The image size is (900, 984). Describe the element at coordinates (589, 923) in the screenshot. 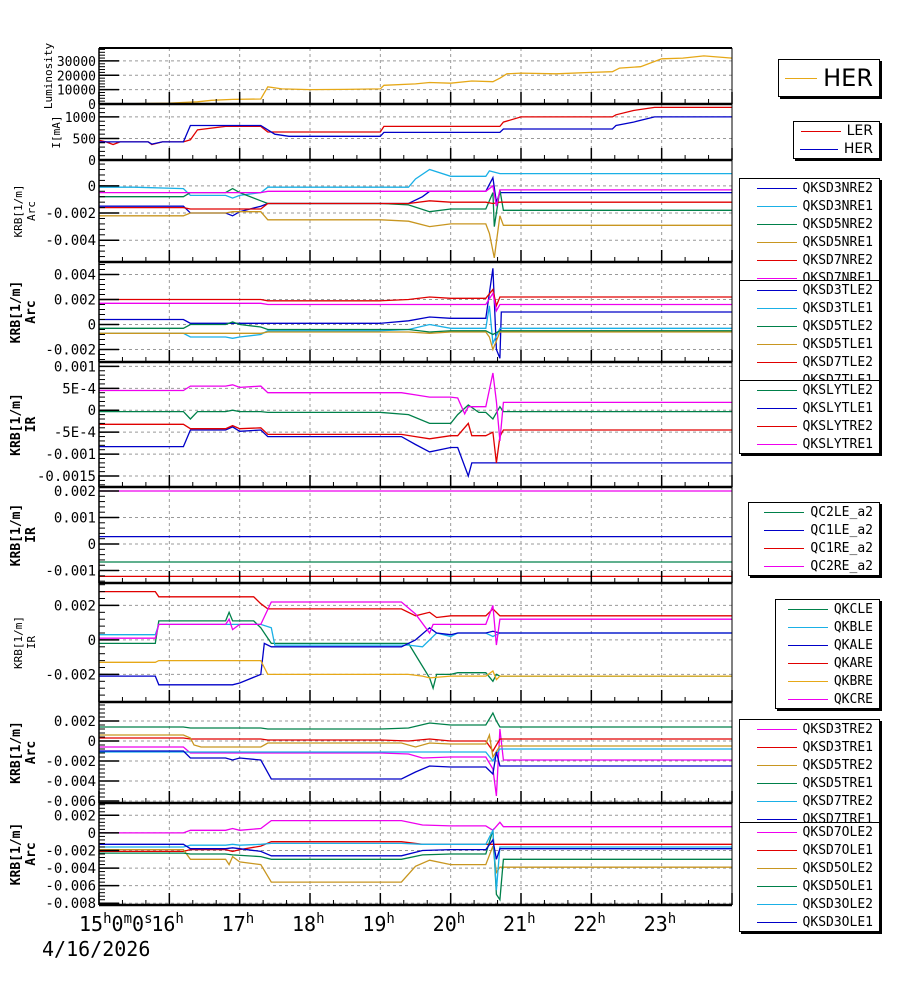

I see `x-tick-label: 22h` at that location.